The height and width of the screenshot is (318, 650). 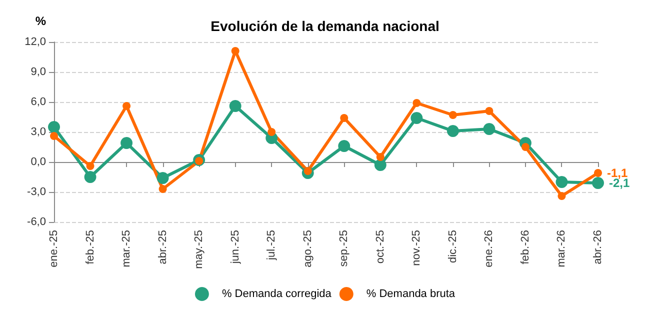 I want to click on chart-title: Evolución de la demanda nacional, so click(x=325, y=26).